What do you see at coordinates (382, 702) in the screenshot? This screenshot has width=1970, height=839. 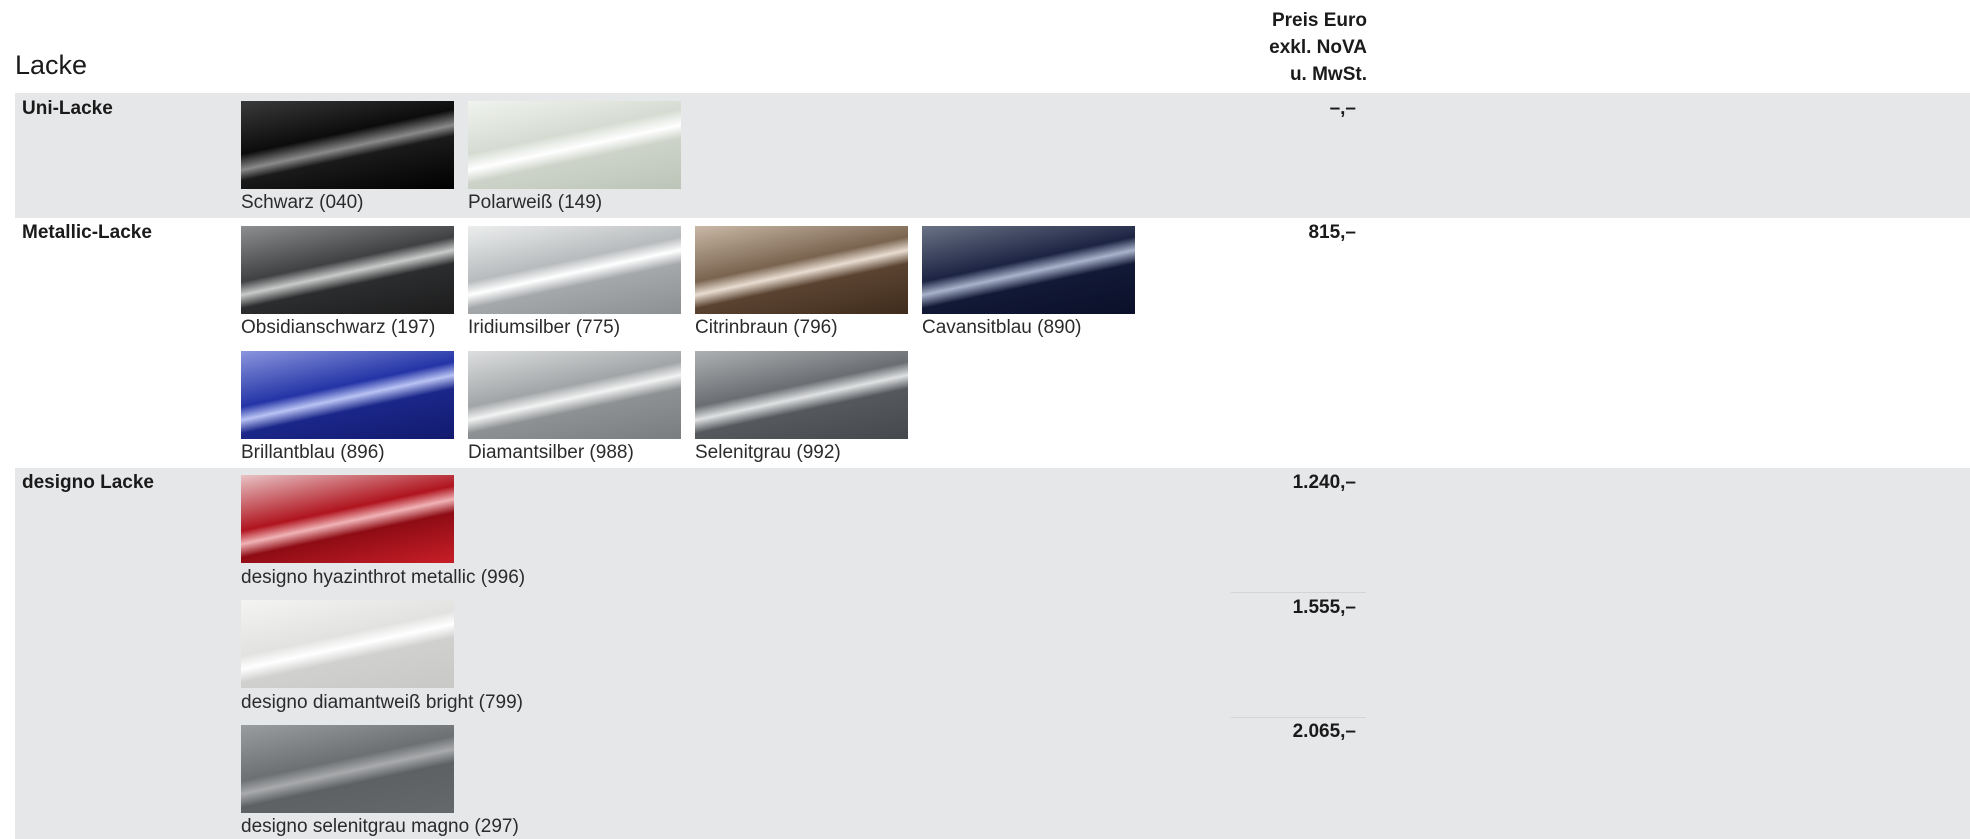 I see `swatch-label: designo diamantweiß bright (799)` at bounding box center [382, 702].